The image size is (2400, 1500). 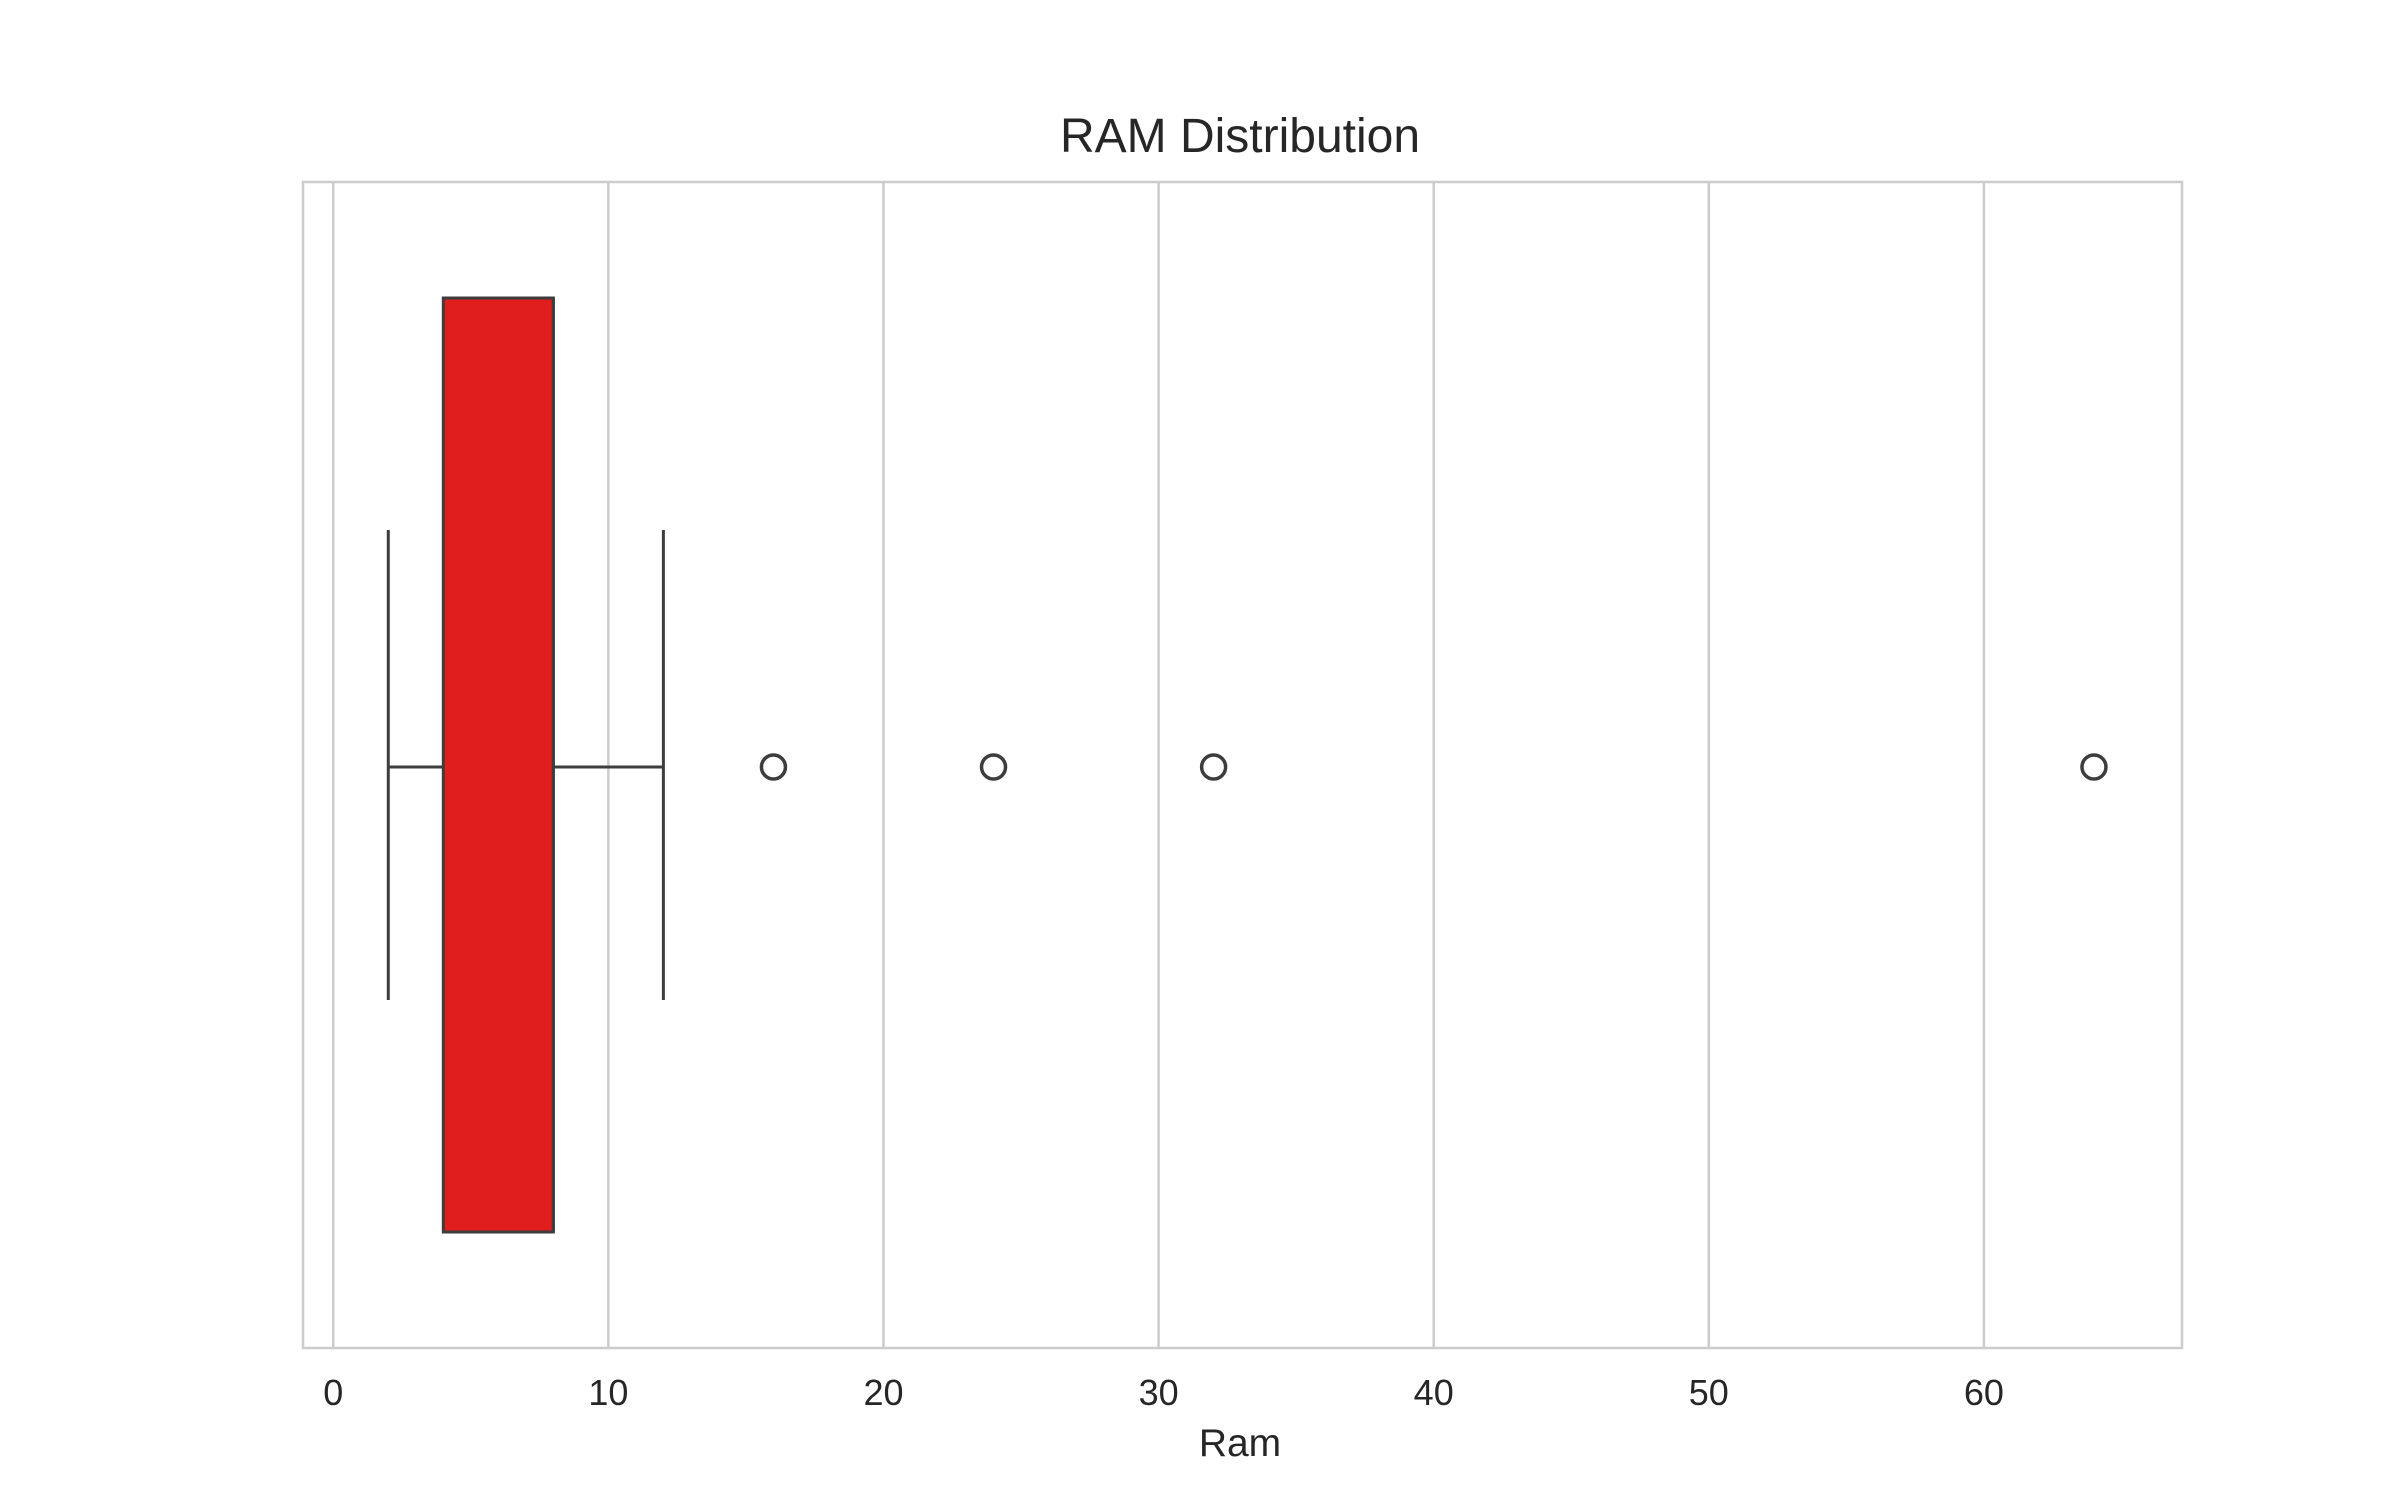 What do you see at coordinates (1240, 136) in the screenshot?
I see `chart-title: RAM Distribution` at bounding box center [1240, 136].